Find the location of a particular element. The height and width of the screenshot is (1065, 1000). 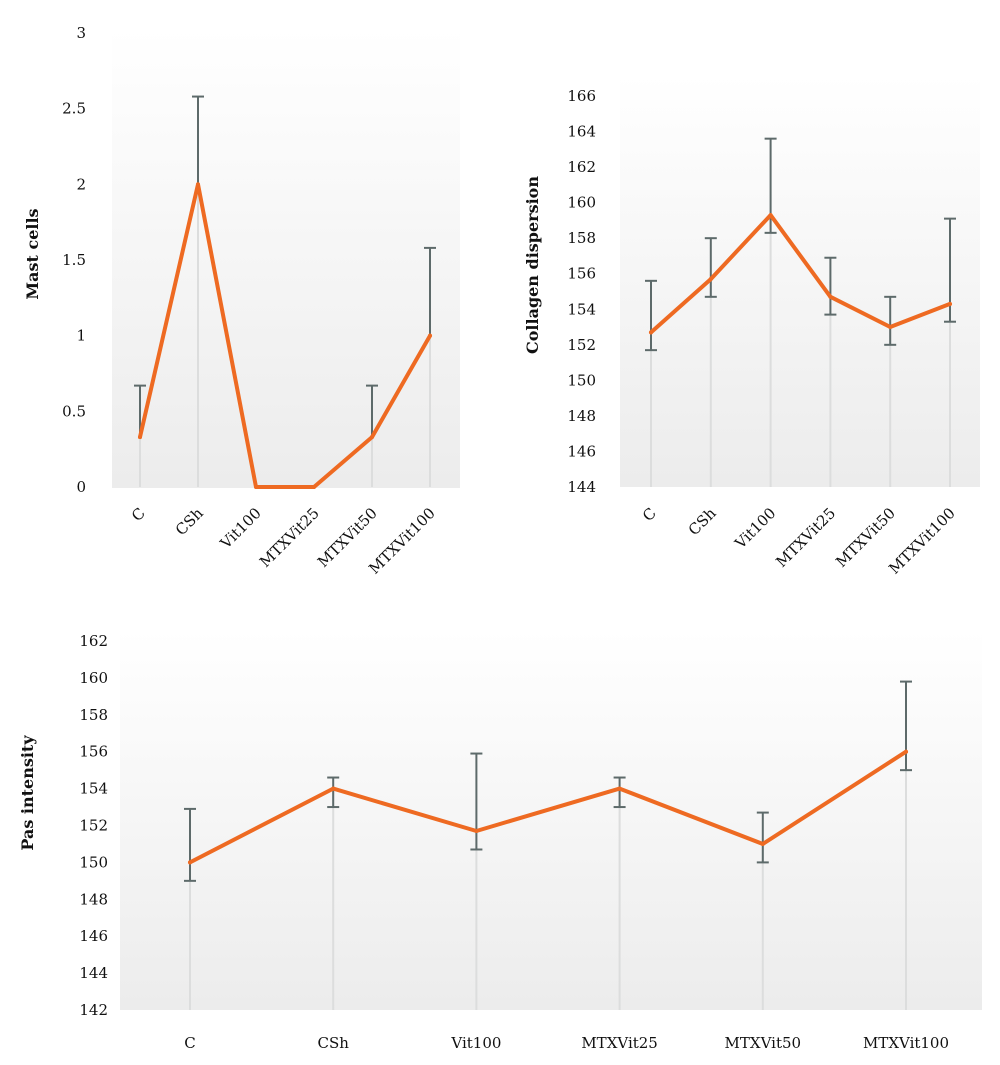

x-tick-label: MTXVit100 is located at coordinates (906, 1043).